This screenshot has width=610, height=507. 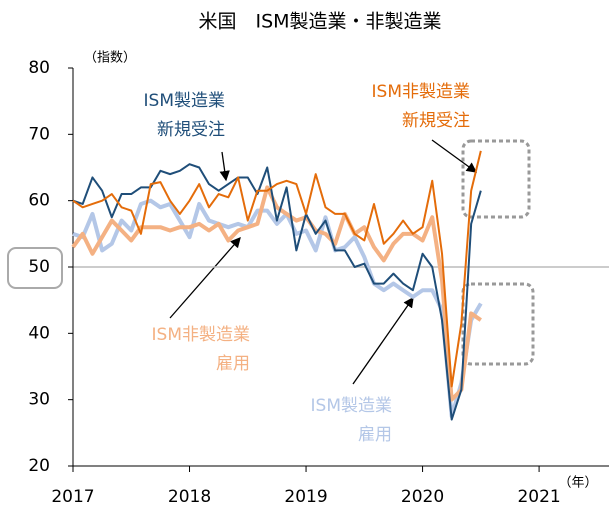 What do you see at coordinates (577, 483) in the screenshot?
I see `x-axis-label: （年）` at bounding box center [577, 483].